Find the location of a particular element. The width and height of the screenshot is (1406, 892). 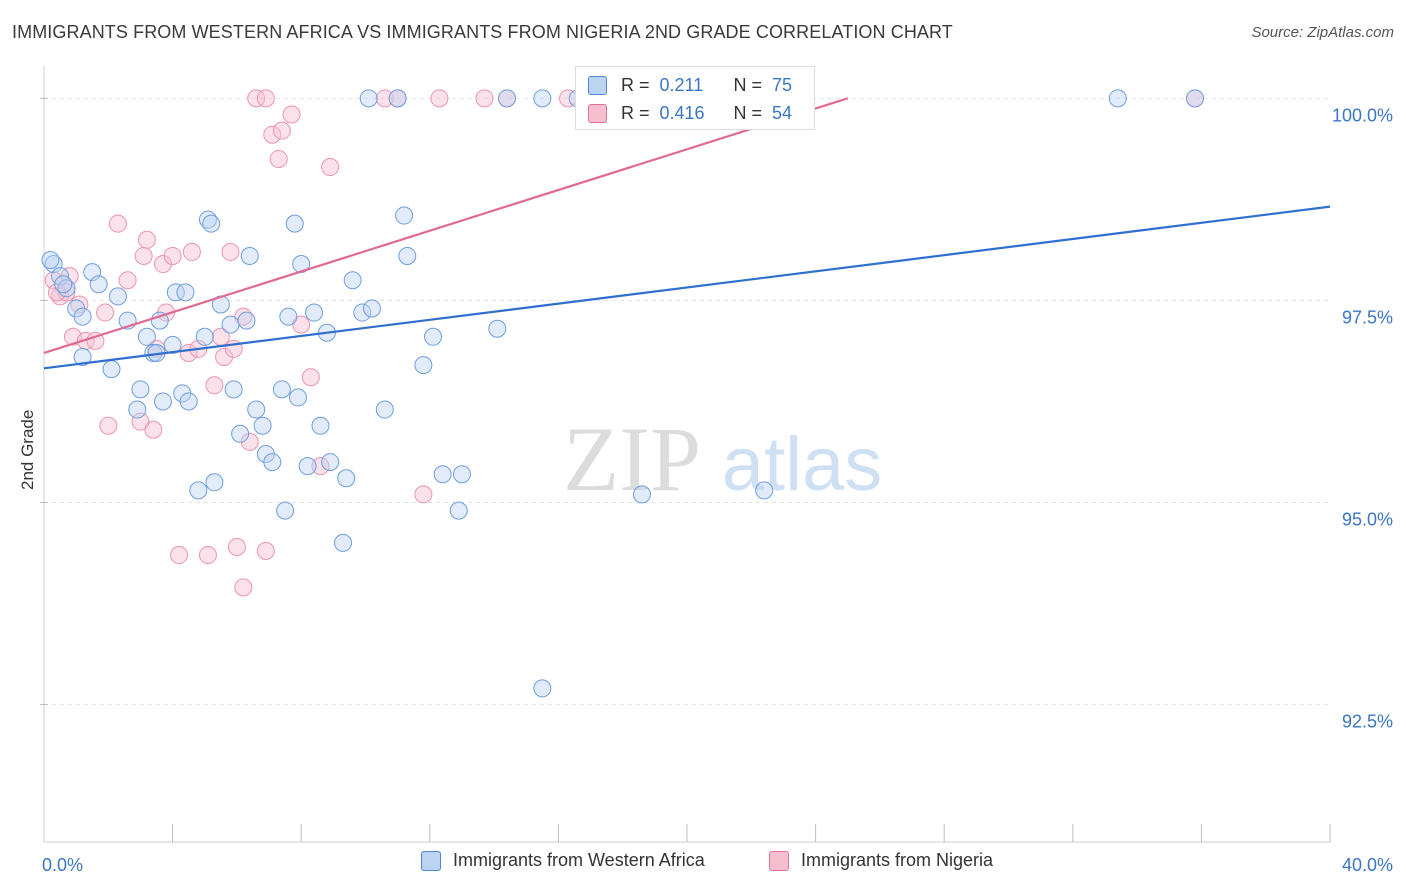

stats-row-western-africa: R = 0.211 N = 75 is located at coordinates (690, 85).